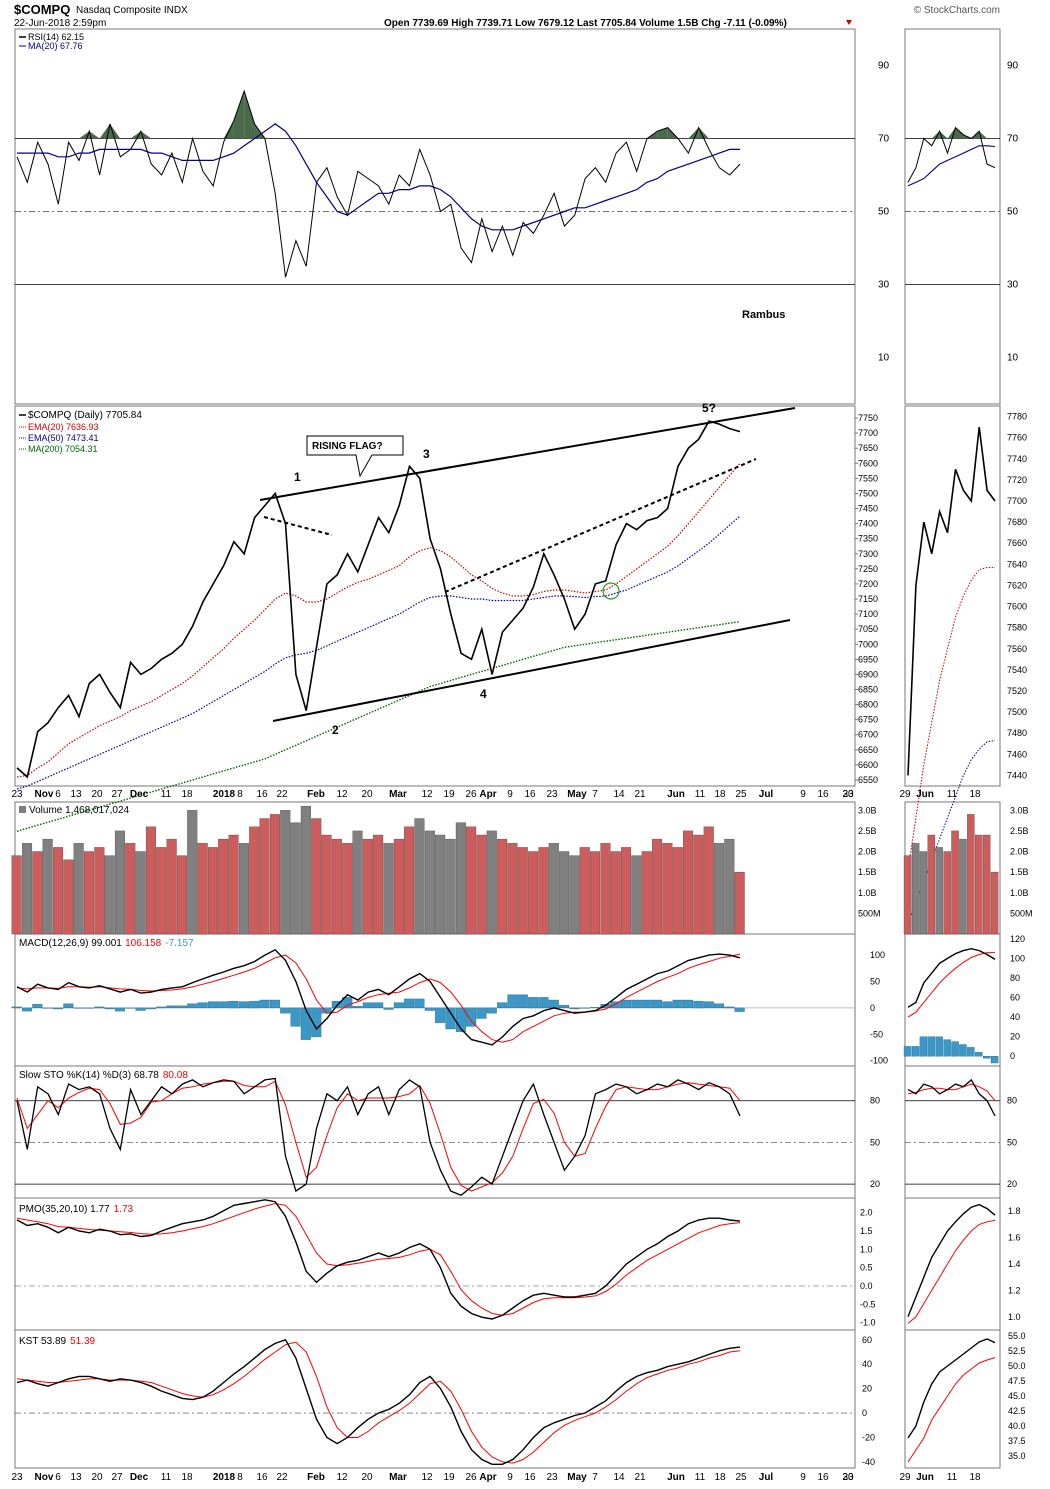 The image size is (1050, 1489). I want to click on macd-tick: 100, so click(877, 955).